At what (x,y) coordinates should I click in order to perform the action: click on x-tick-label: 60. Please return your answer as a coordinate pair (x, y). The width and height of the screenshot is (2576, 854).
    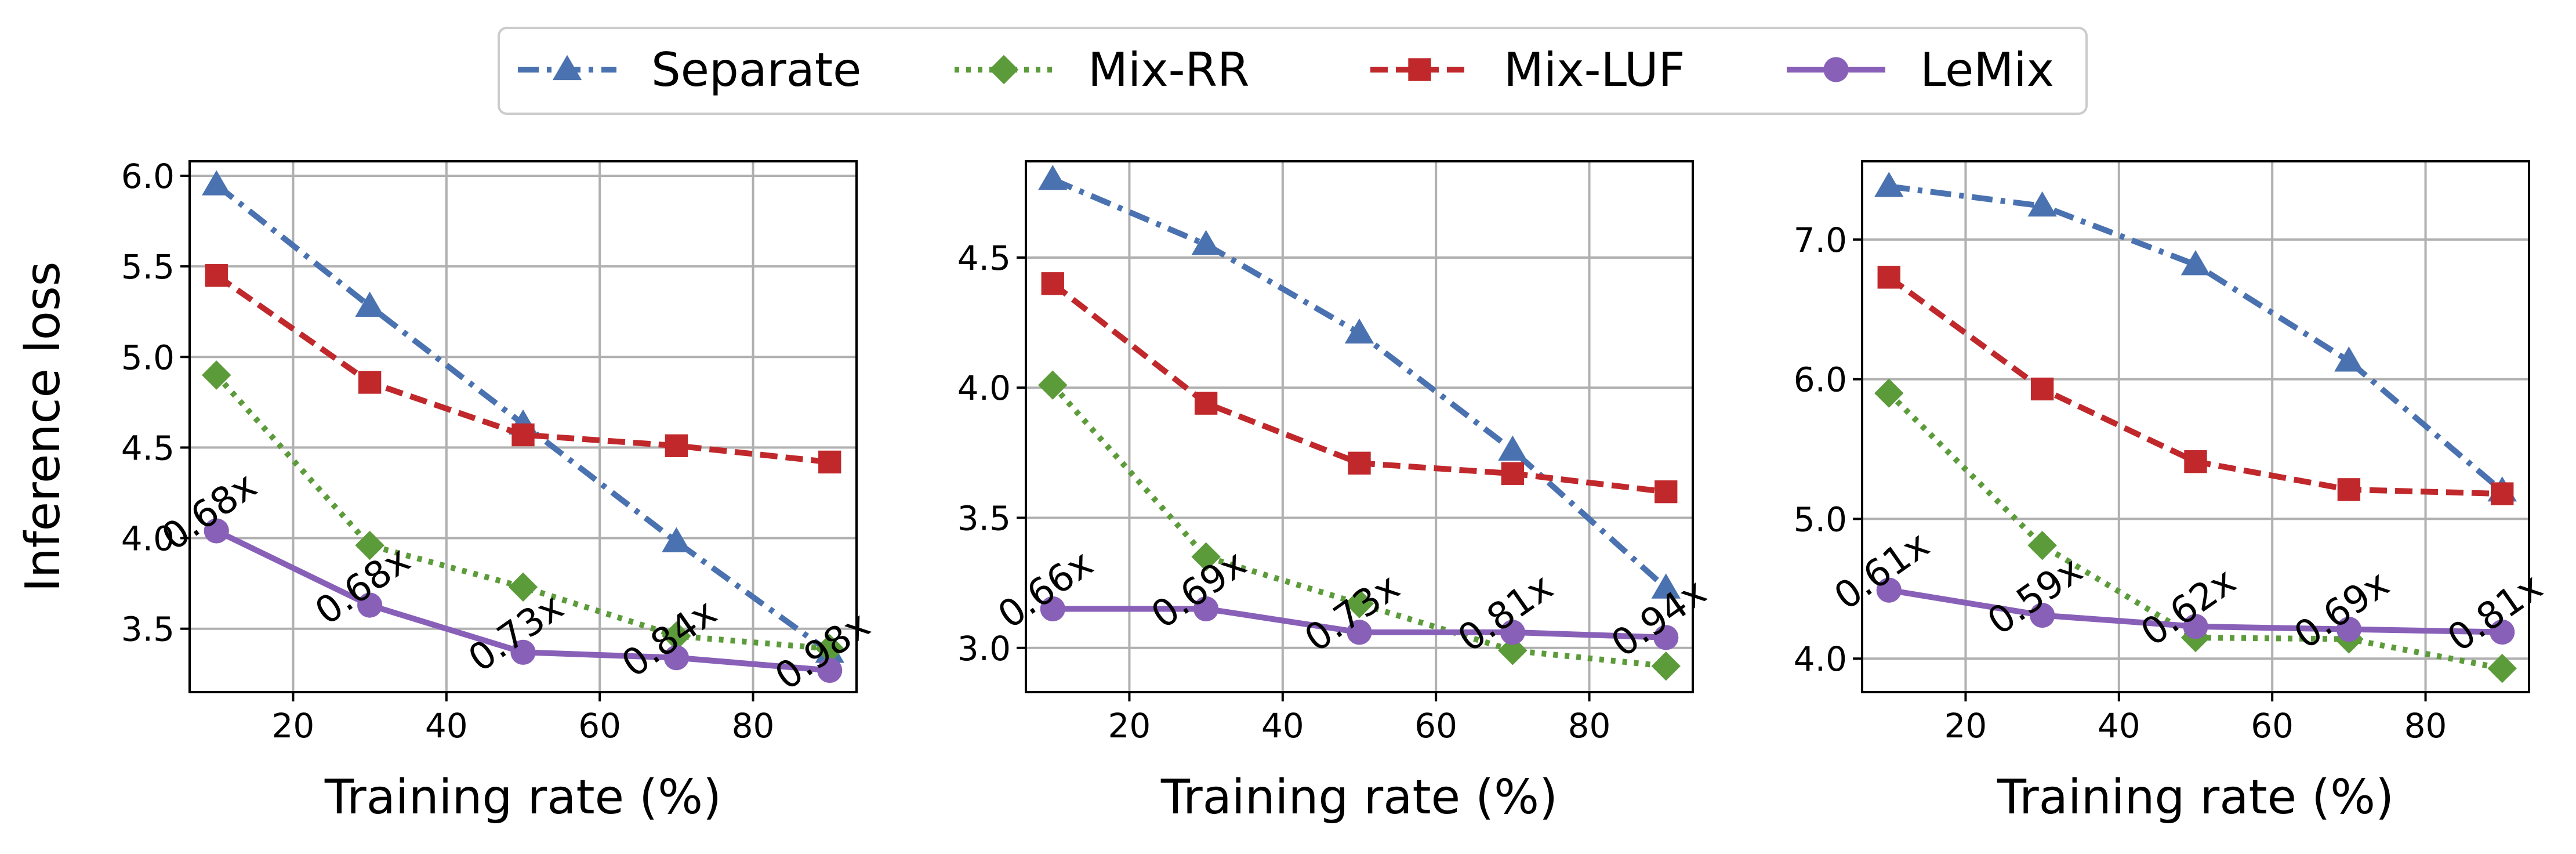
    Looking at the image, I should click on (1435, 726).